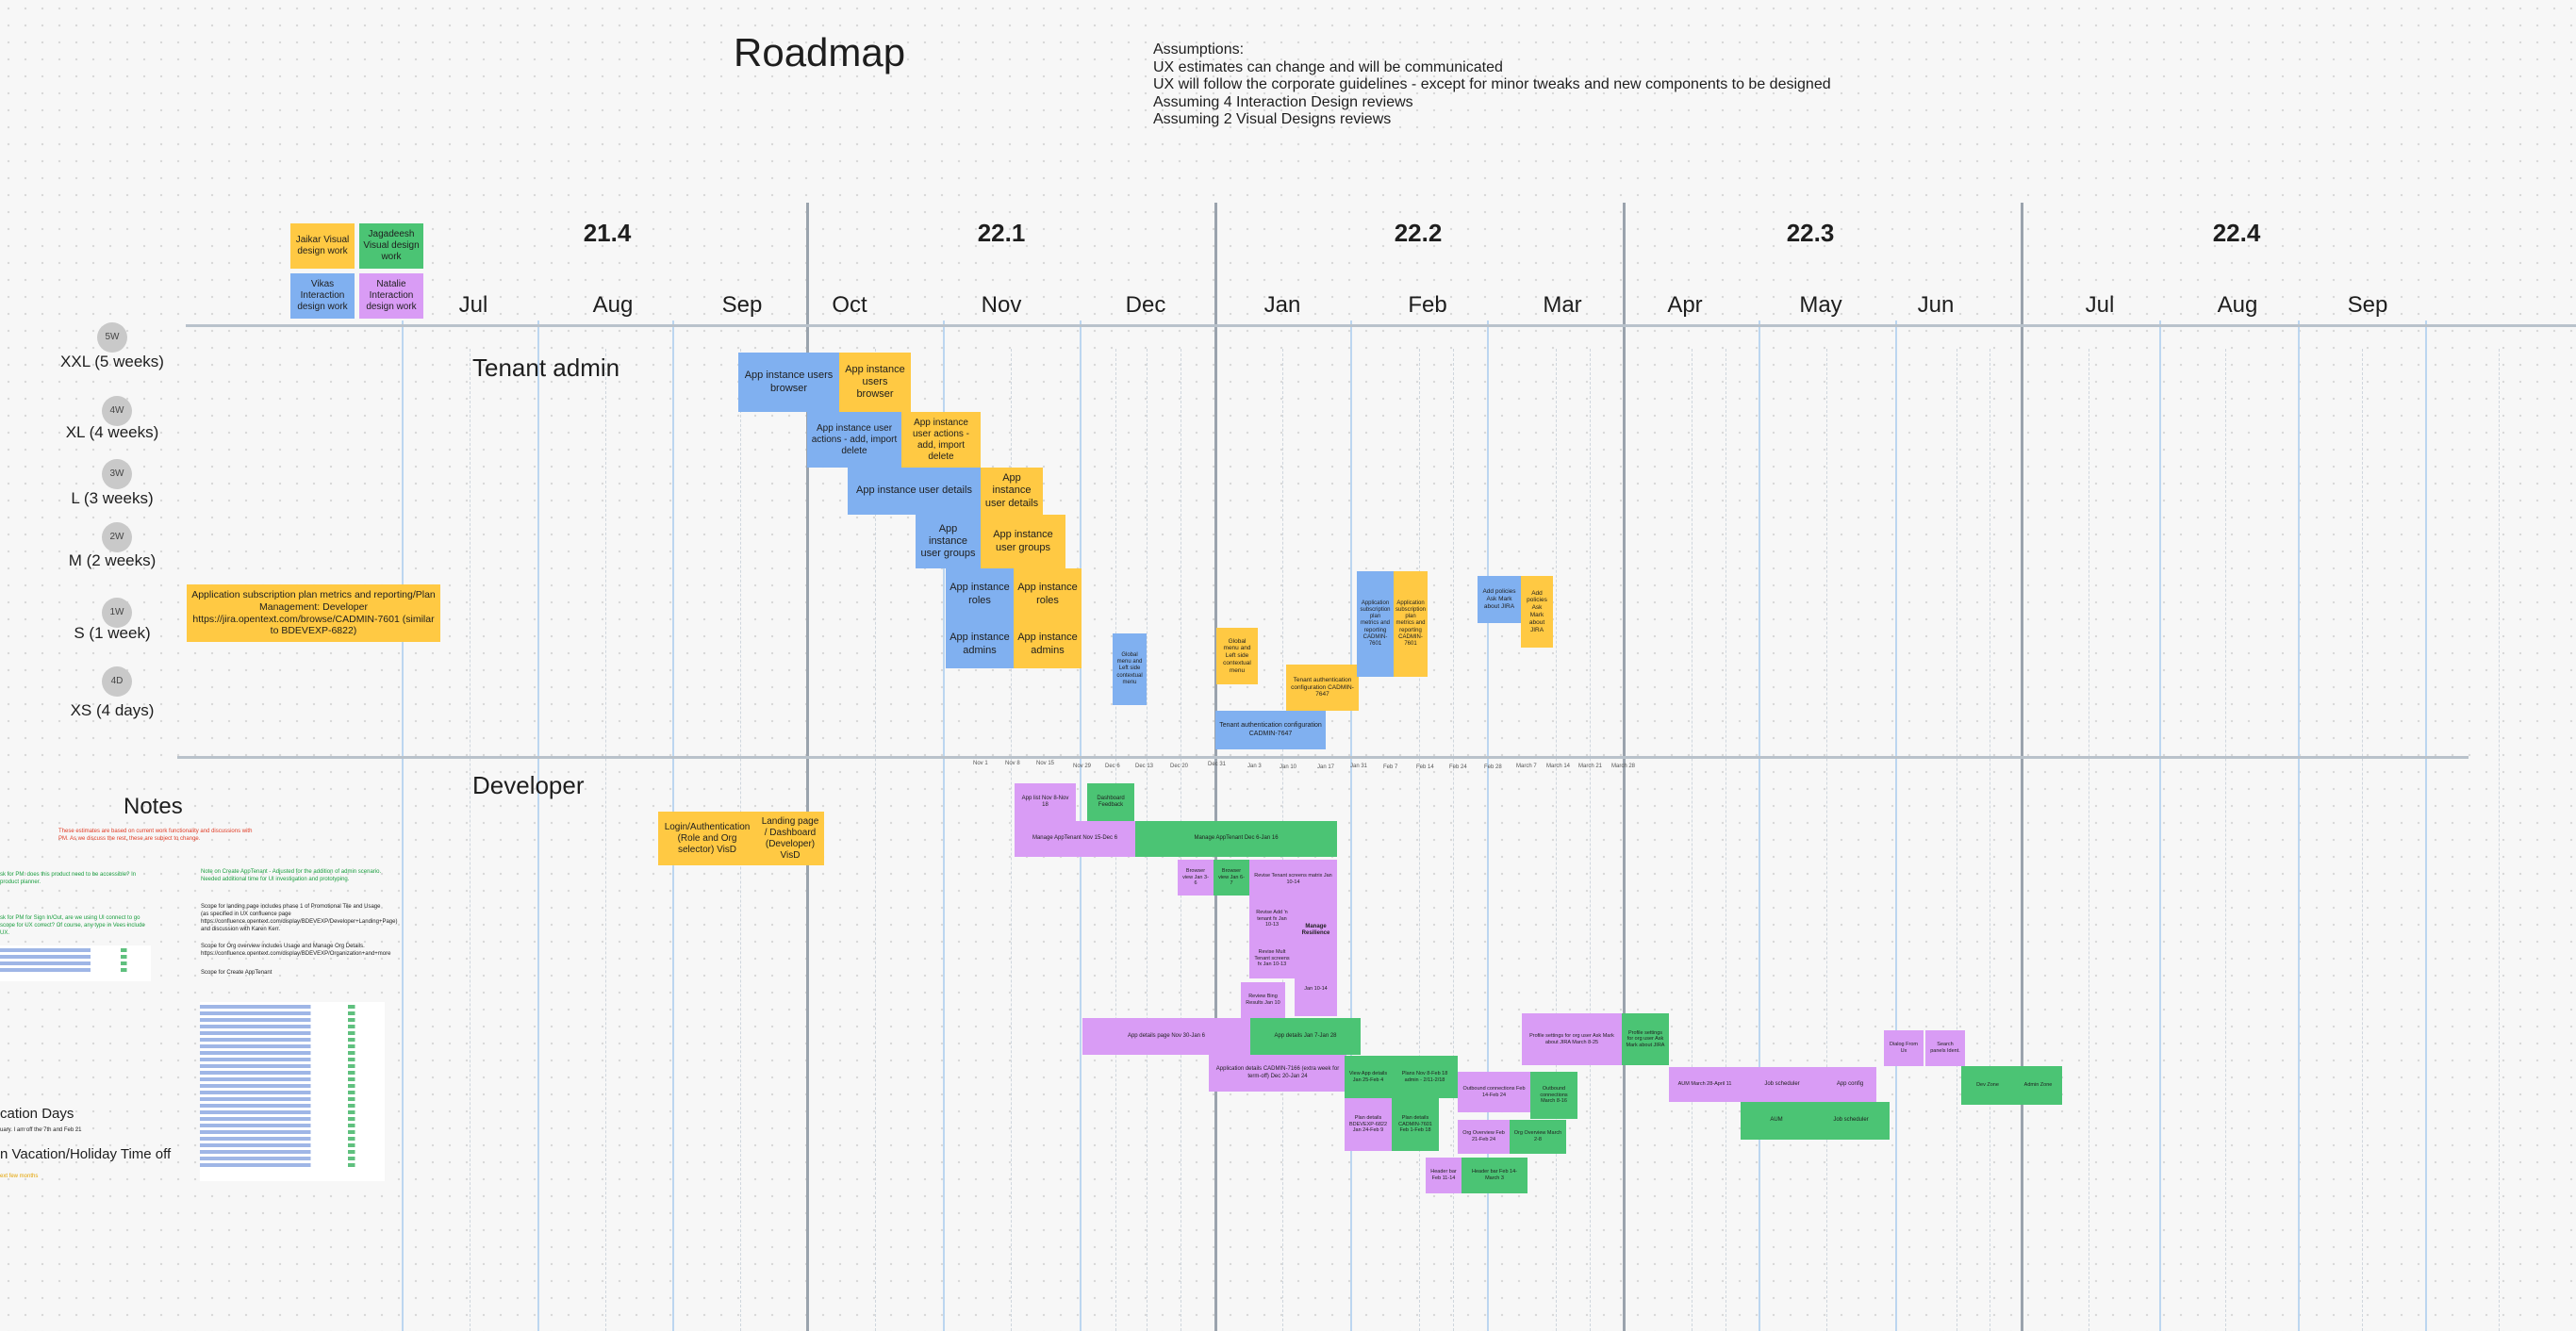  Describe the element at coordinates (117, 411) in the screenshot. I see `size-badge: 4W` at that location.